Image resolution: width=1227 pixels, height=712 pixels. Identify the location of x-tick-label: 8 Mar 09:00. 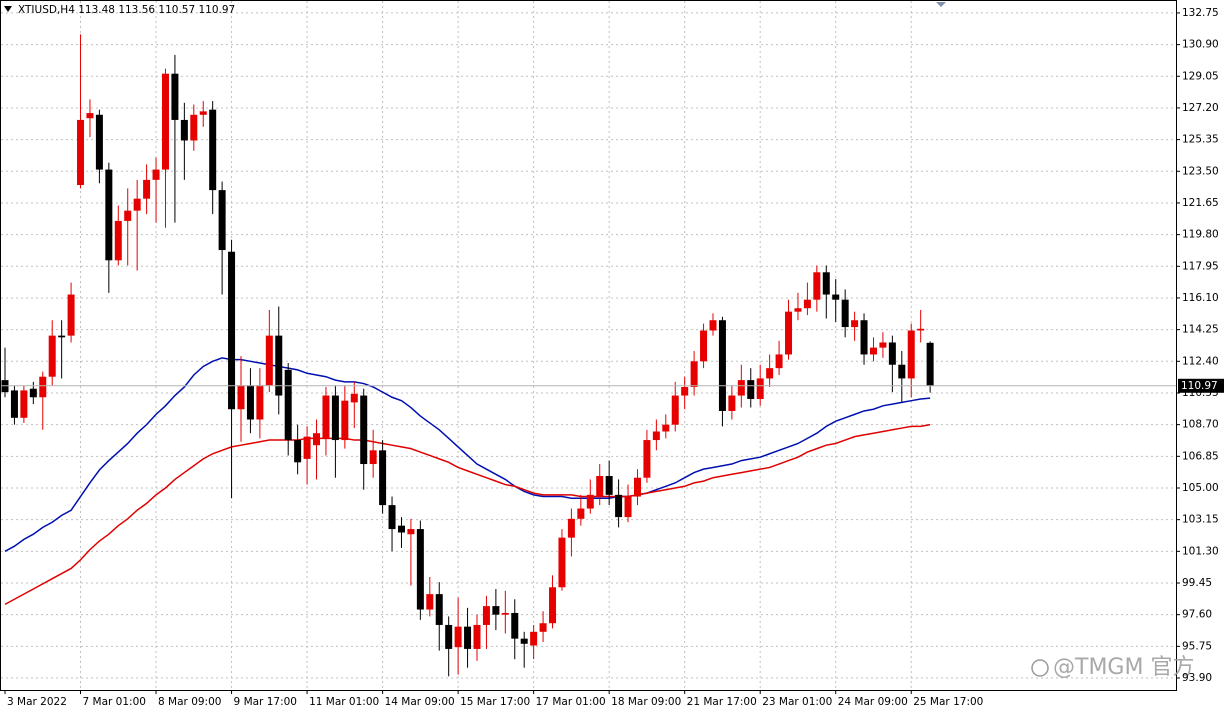
(189, 702).